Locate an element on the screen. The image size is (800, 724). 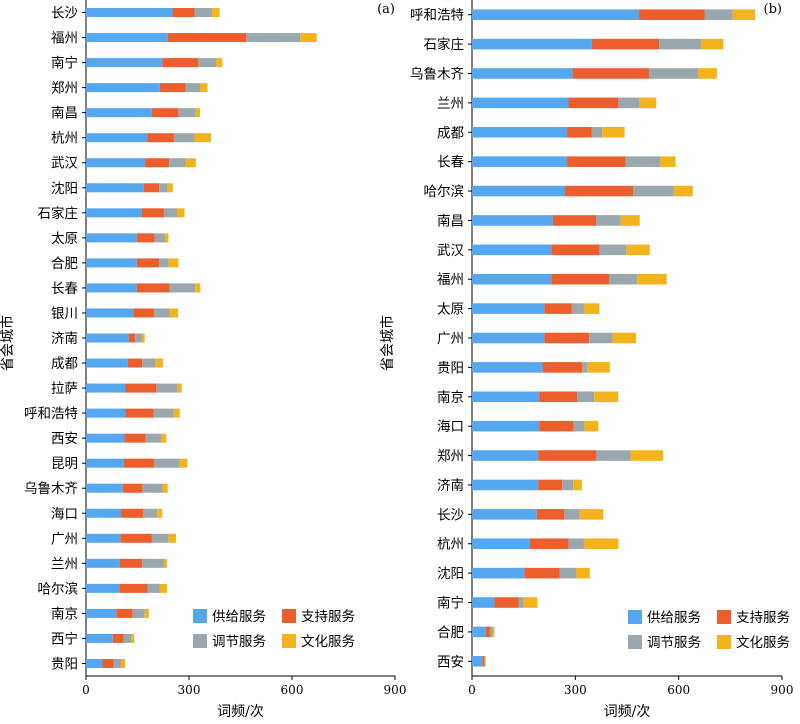
panel-a-category-label: 沈阳 is located at coordinates (64, 189).